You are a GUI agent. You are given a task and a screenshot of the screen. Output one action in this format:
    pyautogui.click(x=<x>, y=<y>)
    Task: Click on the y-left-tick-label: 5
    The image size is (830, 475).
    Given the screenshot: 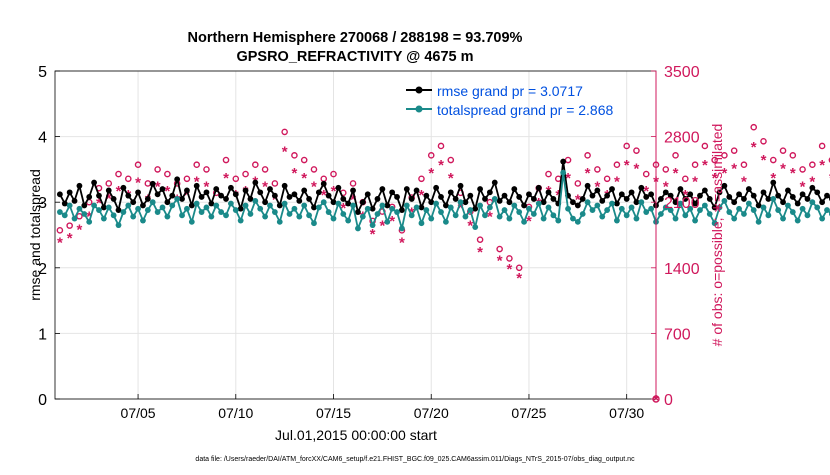 What is the action you would take?
    pyautogui.click(x=42, y=72)
    